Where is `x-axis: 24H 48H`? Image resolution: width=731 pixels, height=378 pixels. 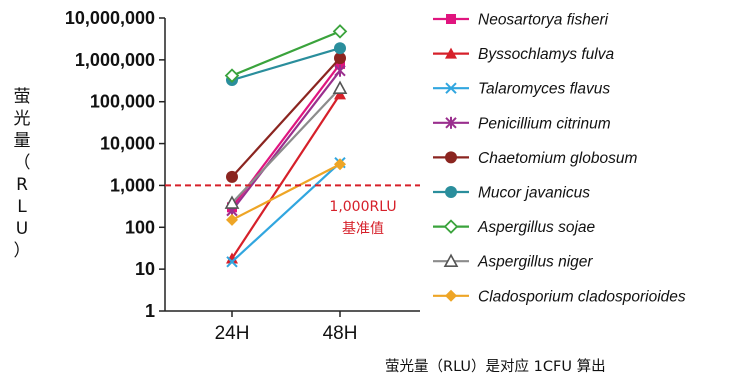
x-axis: 24H 48H is located at coordinates (286, 327).